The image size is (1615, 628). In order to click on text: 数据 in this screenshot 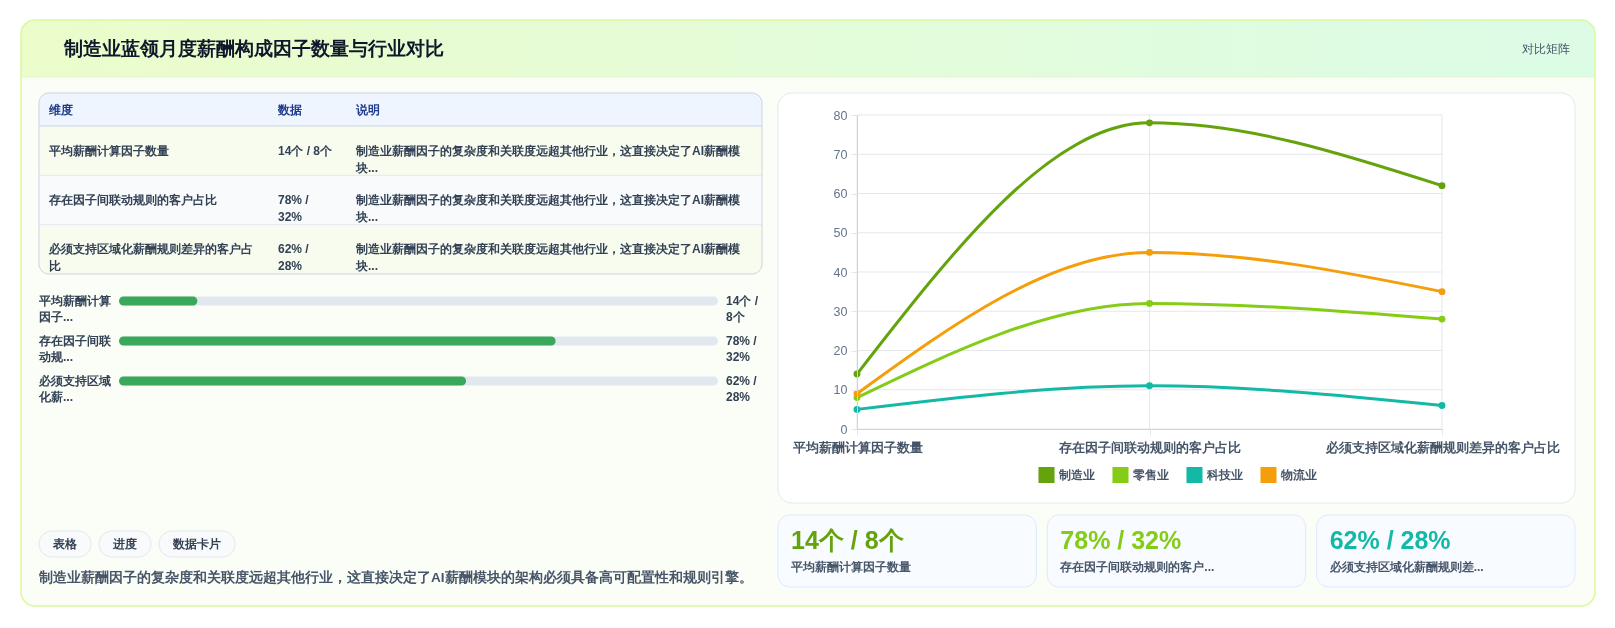, I will do `click(289, 109)`.